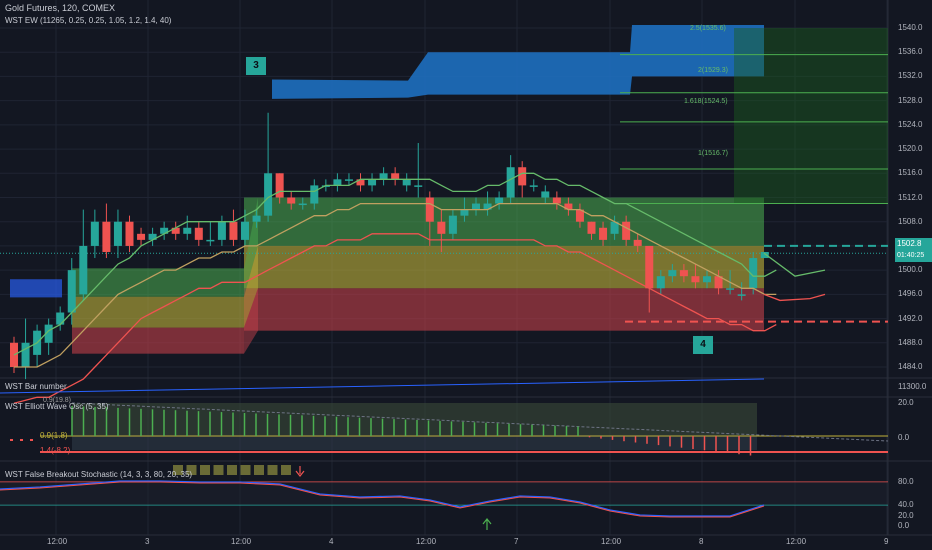 The height and width of the screenshot is (550, 932). What do you see at coordinates (906, 402) in the screenshot?
I see `elliott-osc-tick-20: 20.0` at bounding box center [906, 402].